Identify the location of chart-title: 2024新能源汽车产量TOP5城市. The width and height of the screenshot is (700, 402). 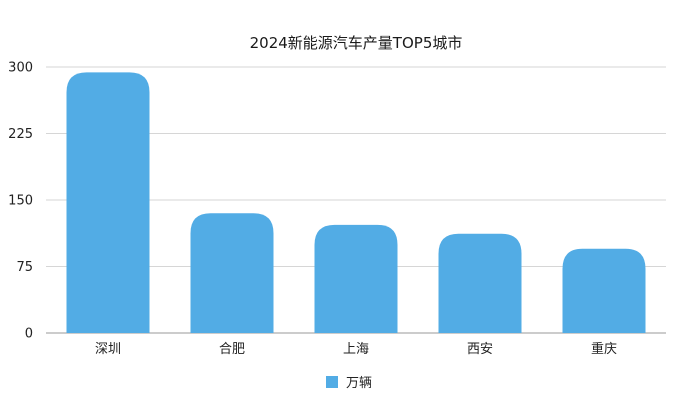
(356, 43).